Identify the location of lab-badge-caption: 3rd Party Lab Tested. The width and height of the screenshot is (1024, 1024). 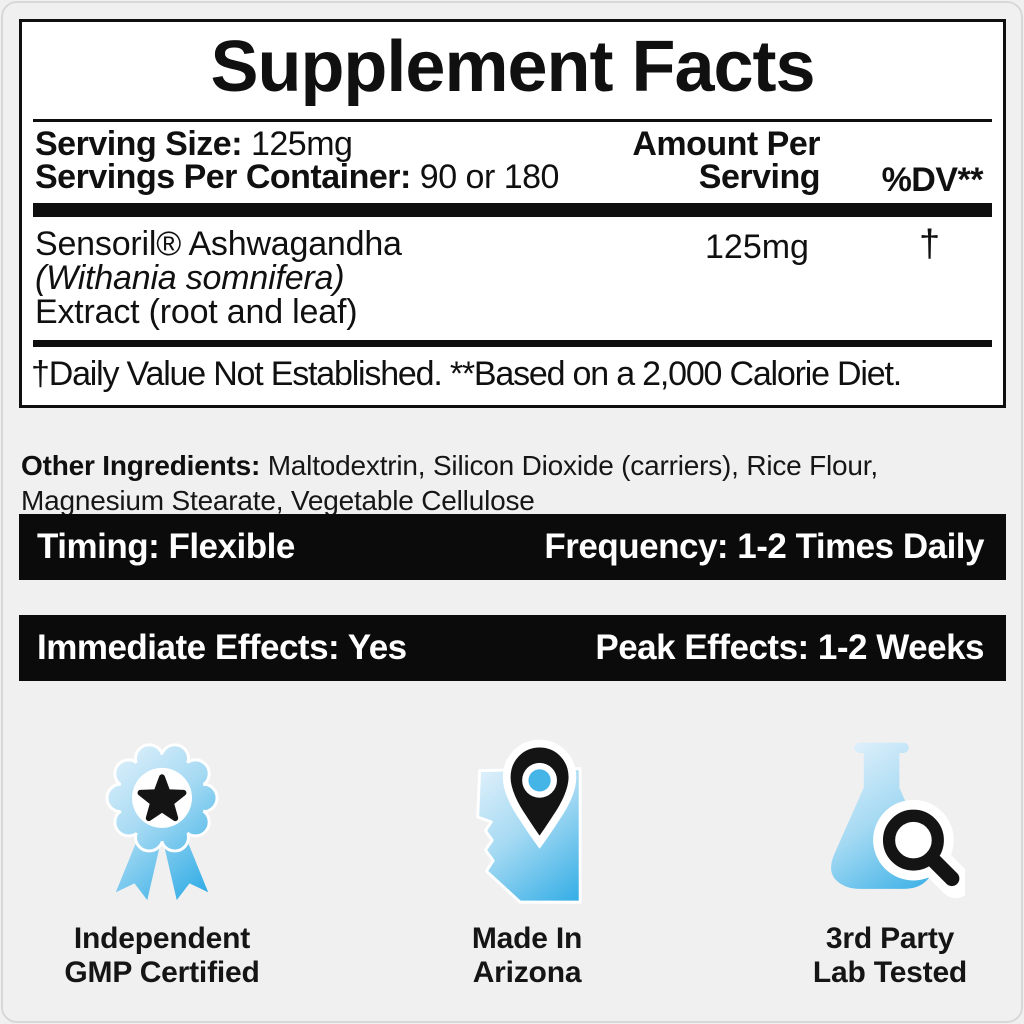
(890, 956).